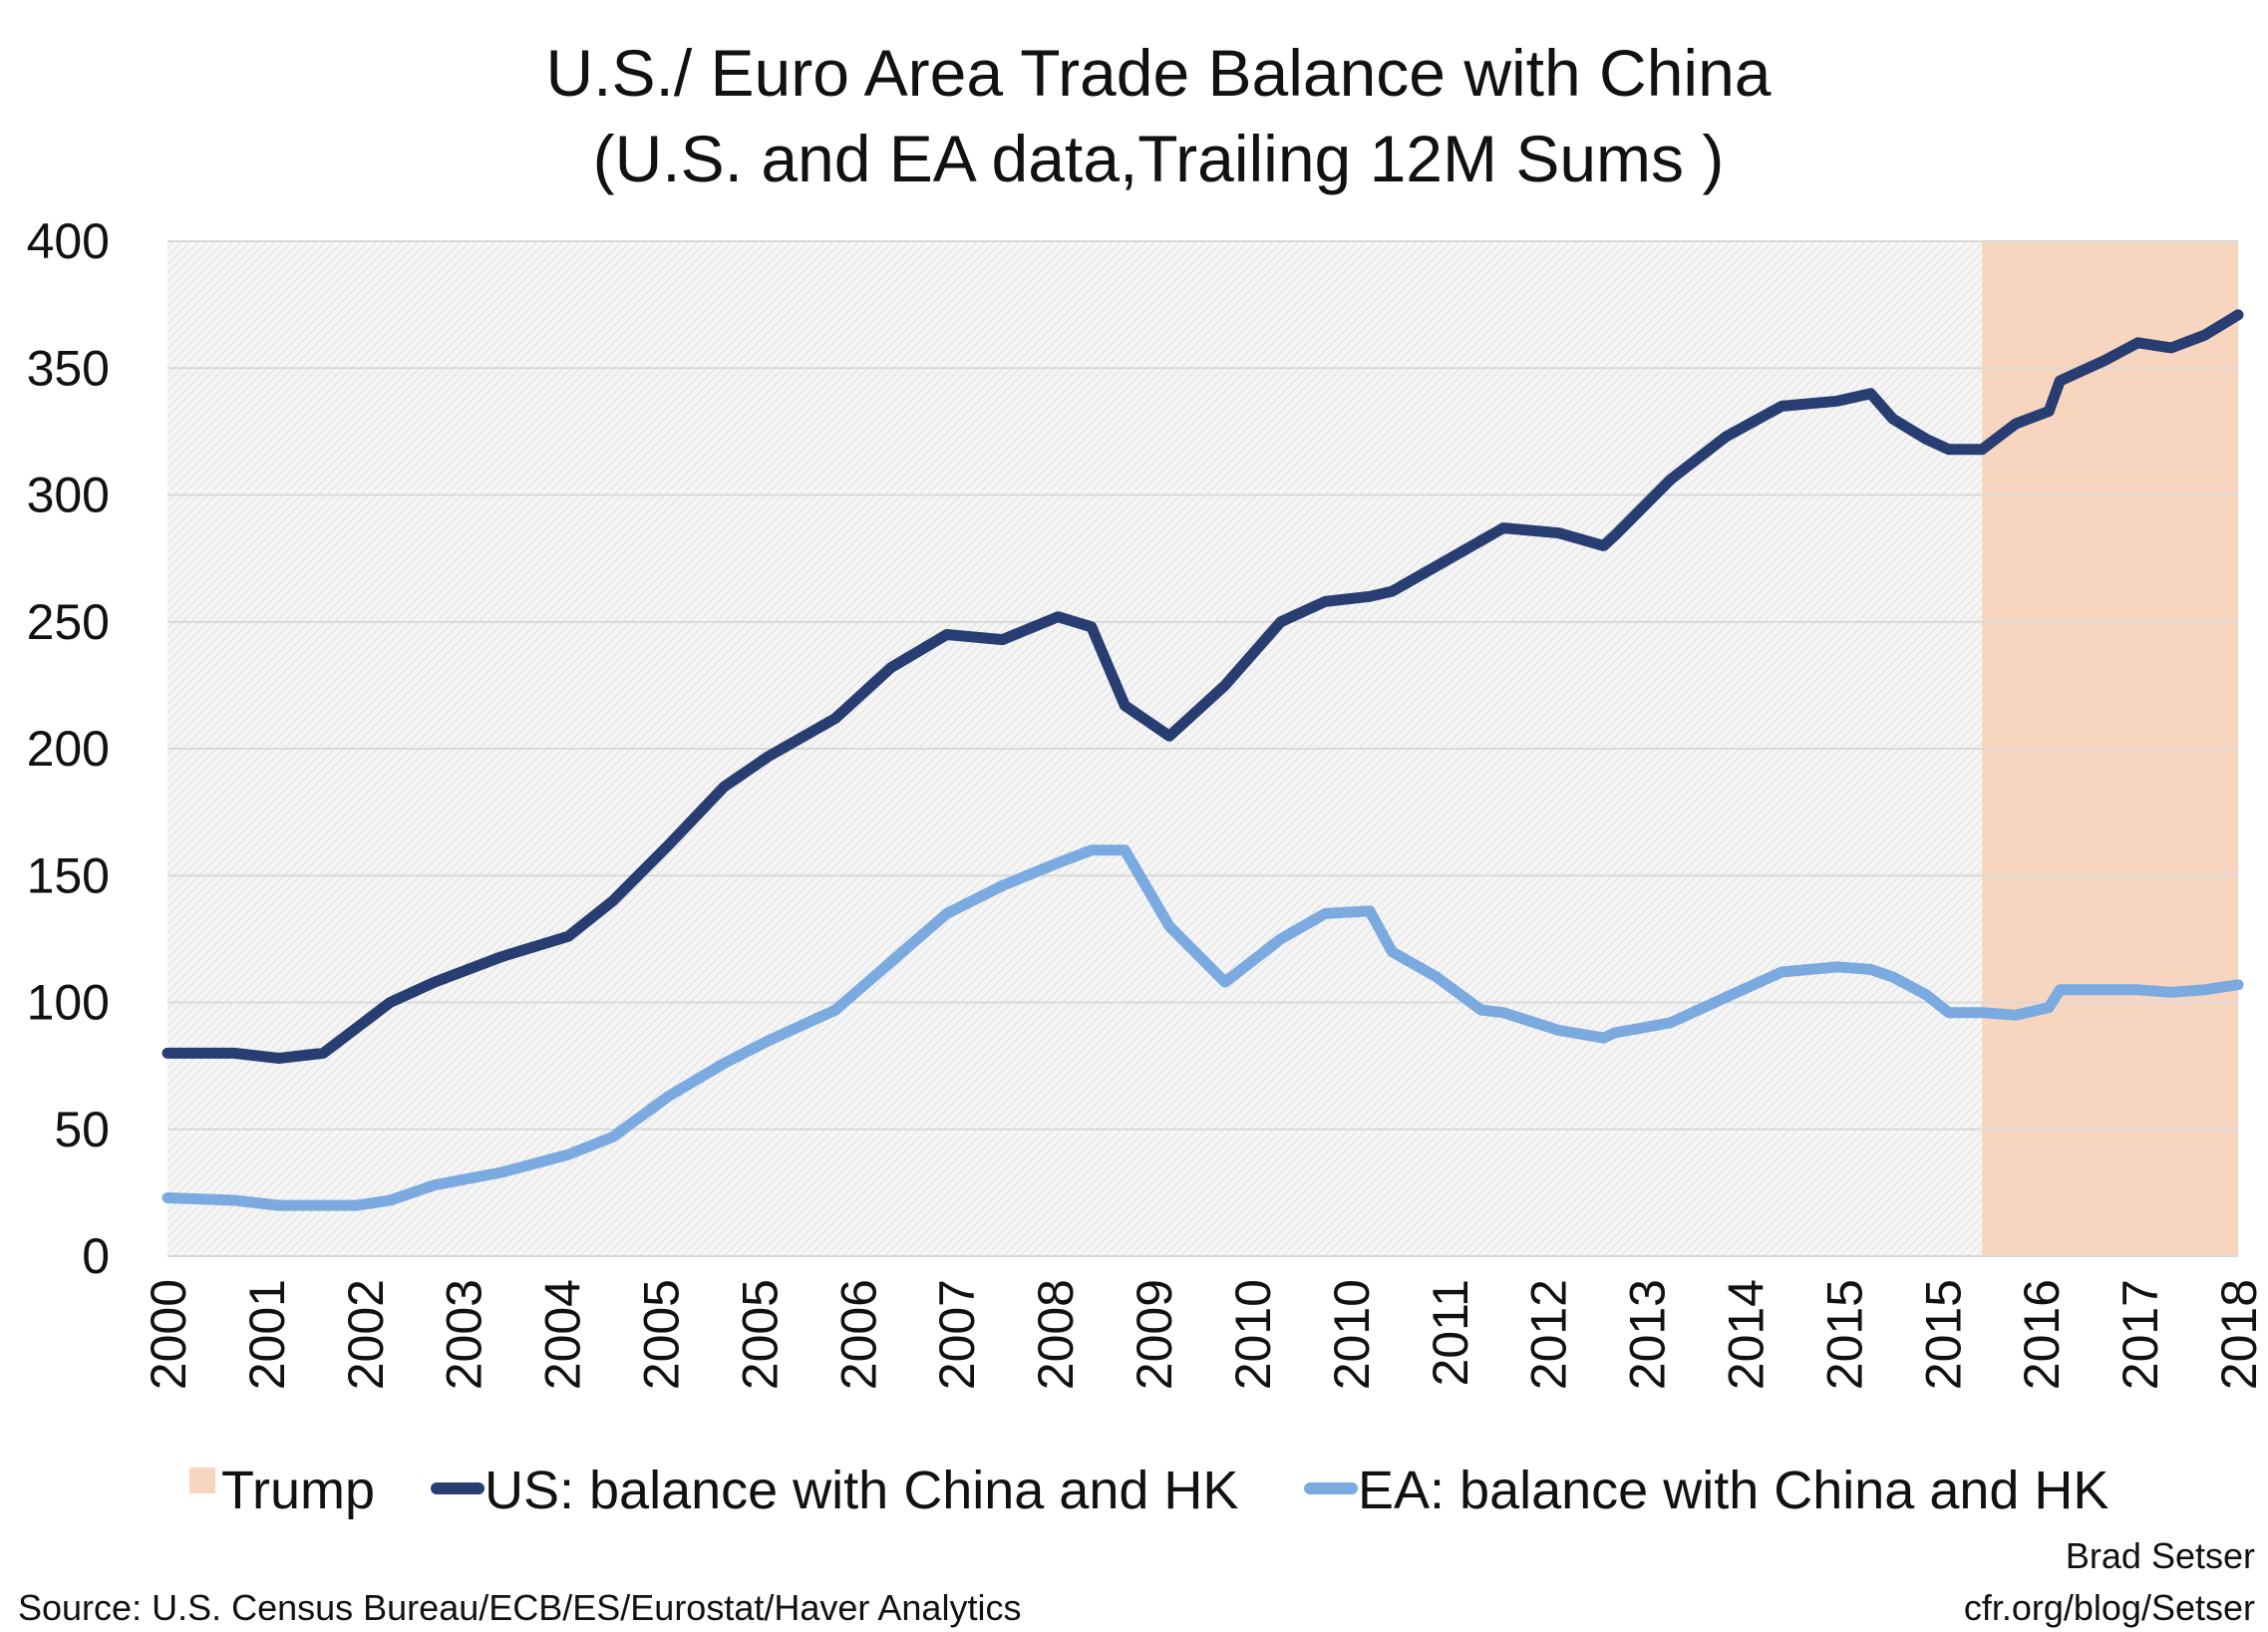  What do you see at coordinates (2160, 1556) in the screenshot?
I see `author-credit: Brad Setser` at bounding box center [2160, 1556].